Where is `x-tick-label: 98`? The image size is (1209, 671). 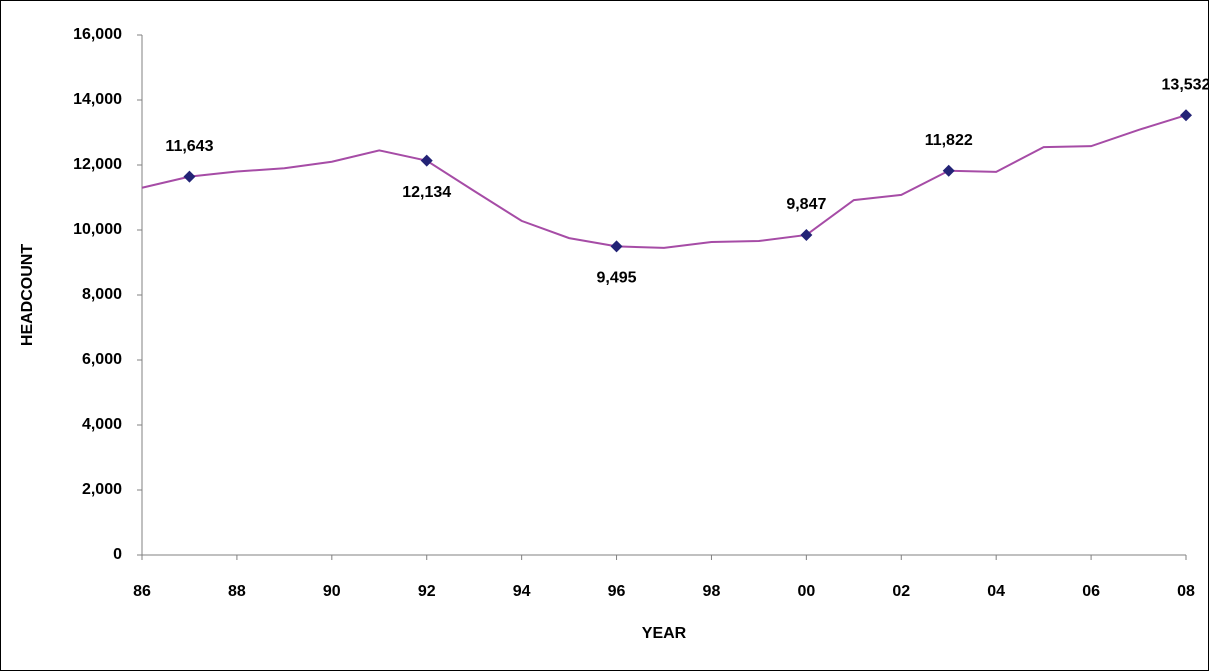 x-tick-label: 98 is located at coordinates (712, 591).